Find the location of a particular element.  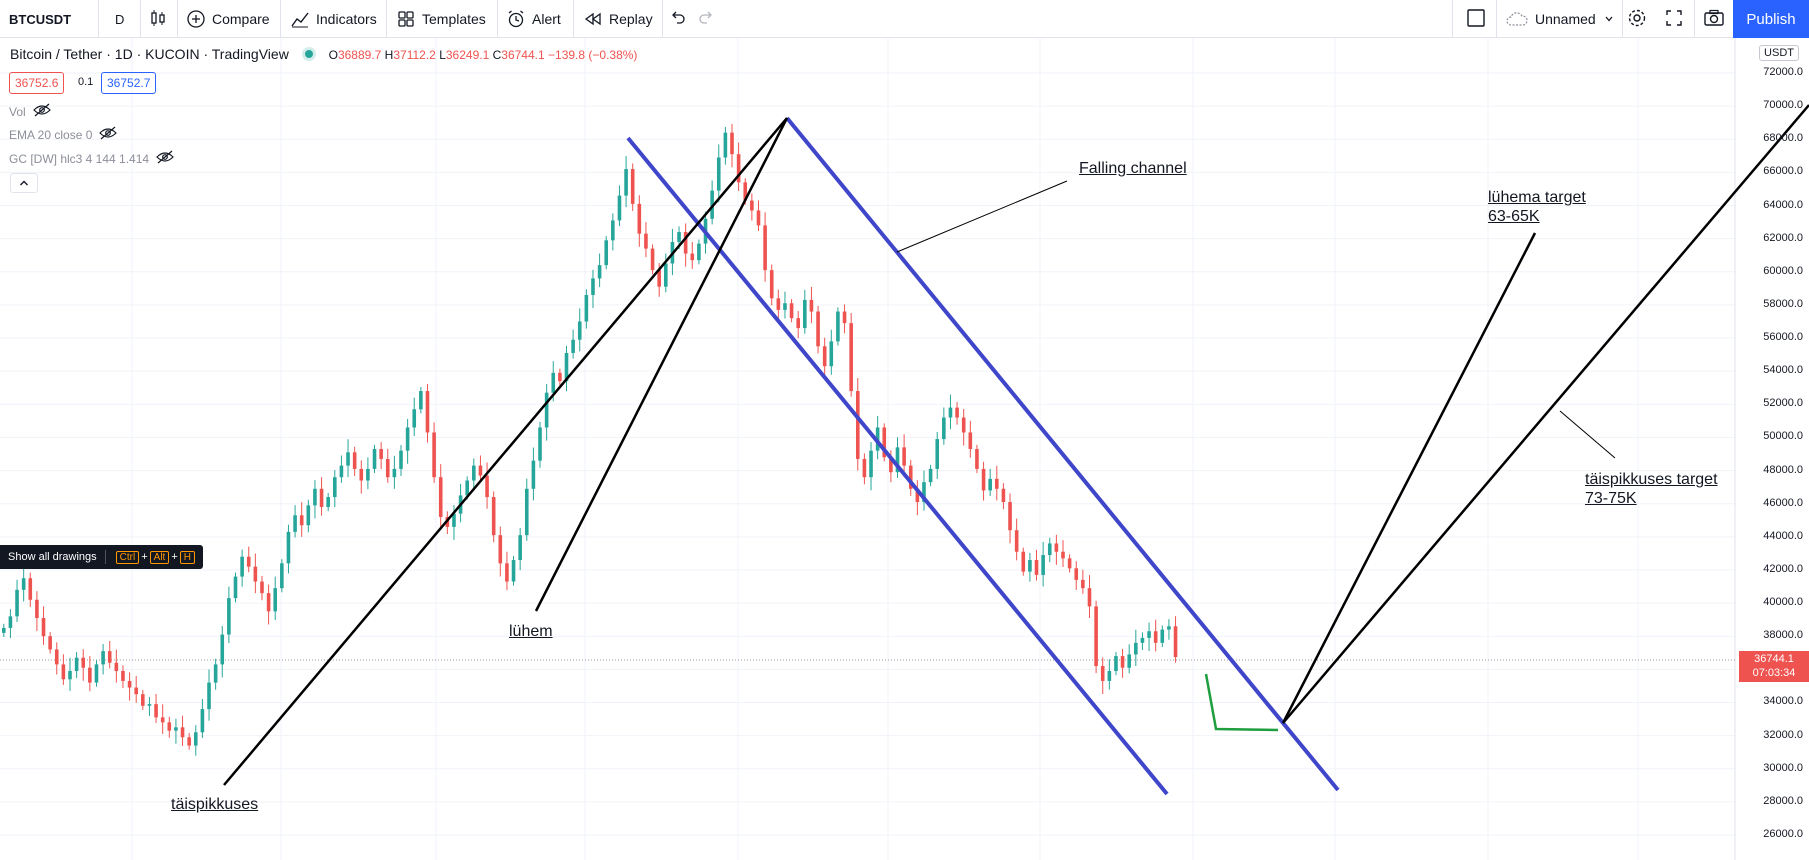

annotation-line: 63-65K is located at coordinates (1514, 216).